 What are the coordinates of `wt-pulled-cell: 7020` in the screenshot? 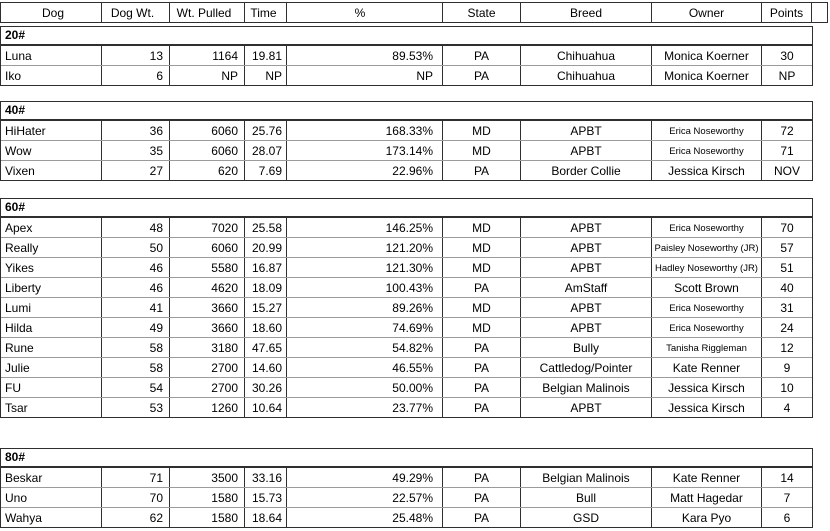 It's located at (207, 227).